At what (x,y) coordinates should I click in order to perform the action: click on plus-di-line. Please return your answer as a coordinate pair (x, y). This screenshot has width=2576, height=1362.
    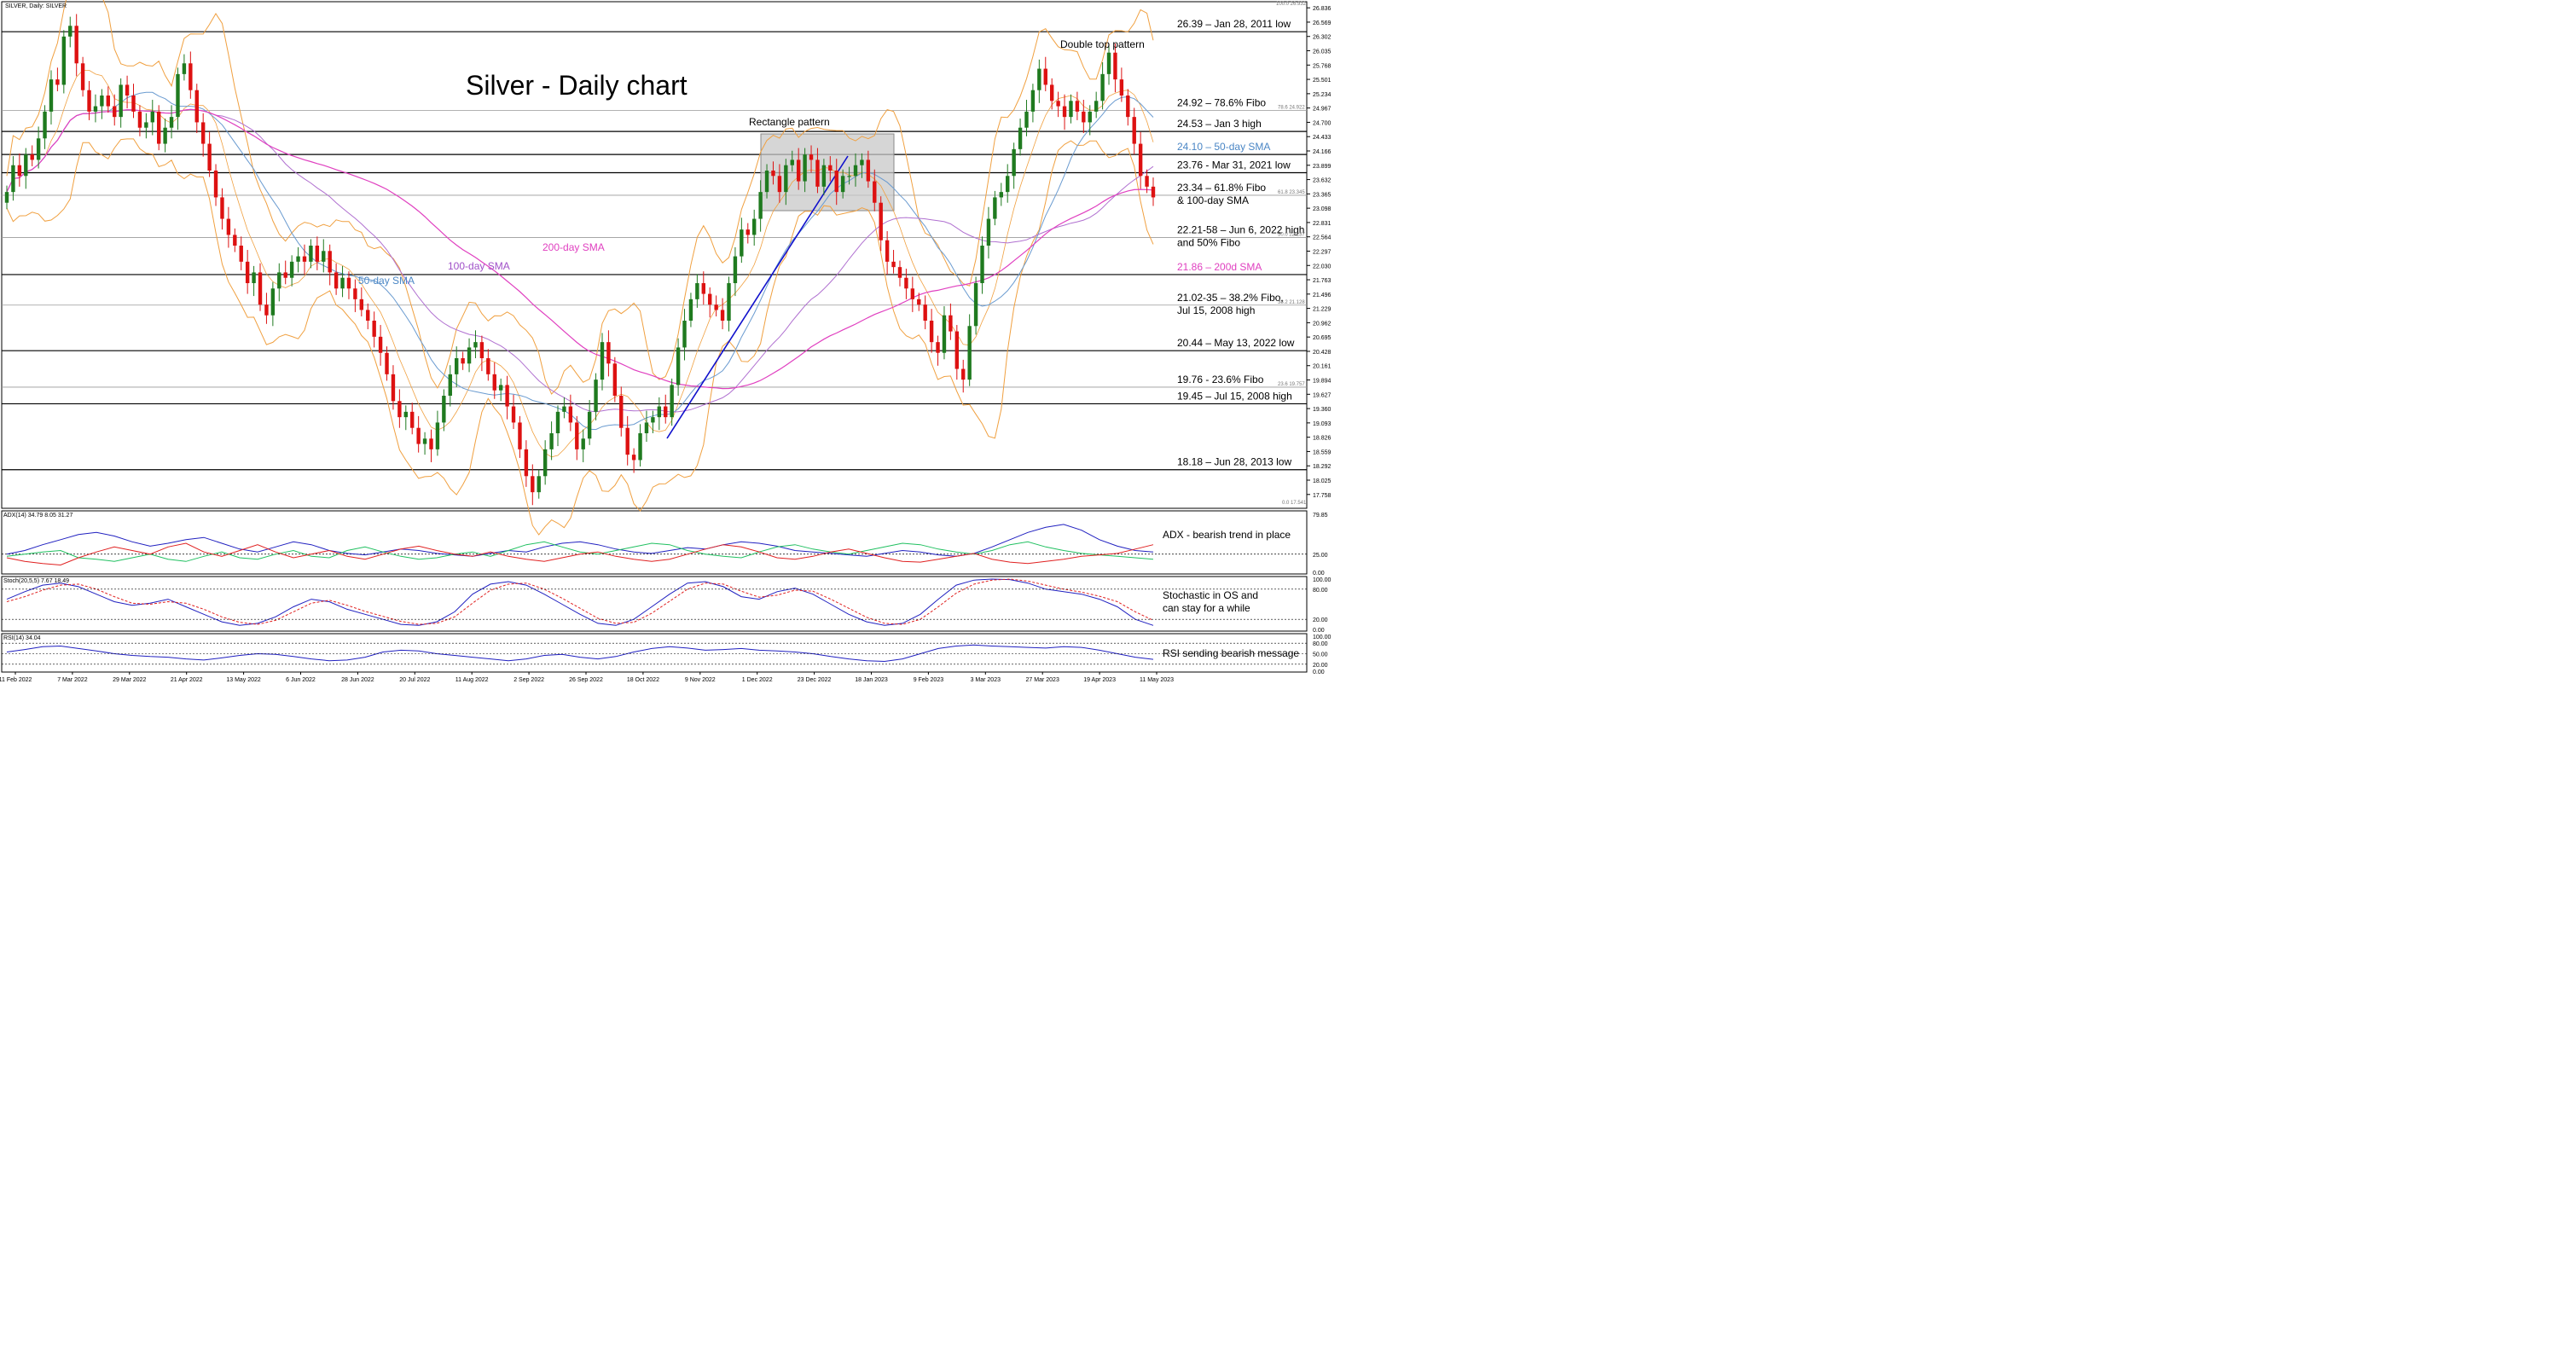
    Looking at the image, I should click on (580, 551).